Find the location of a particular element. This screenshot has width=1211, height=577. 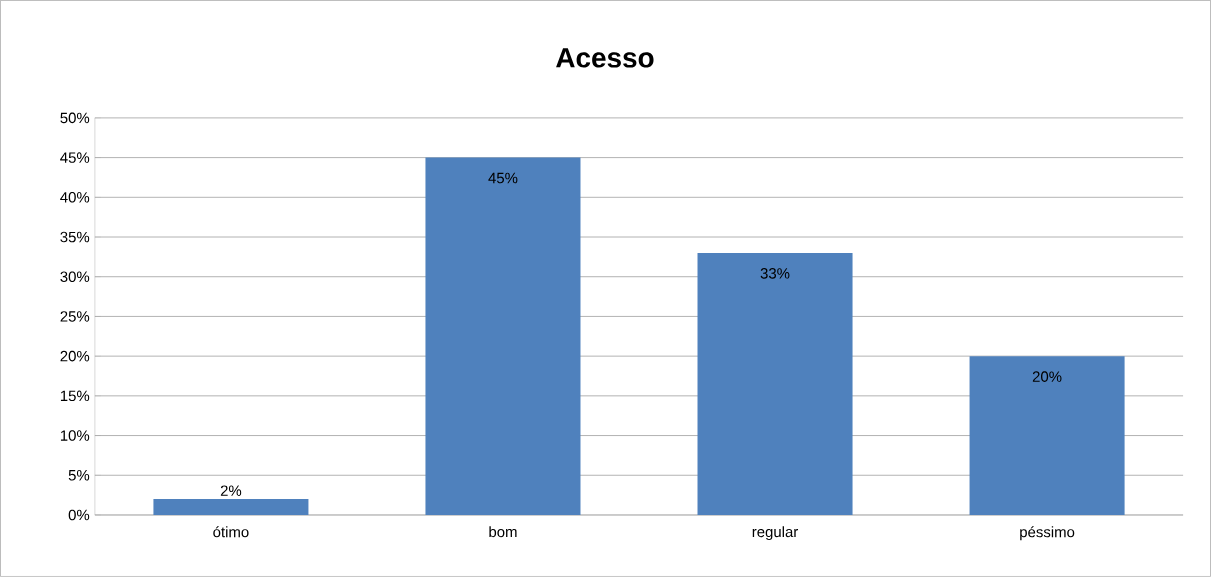

y-tick-label: 45% is located at coordinates (75, 157).